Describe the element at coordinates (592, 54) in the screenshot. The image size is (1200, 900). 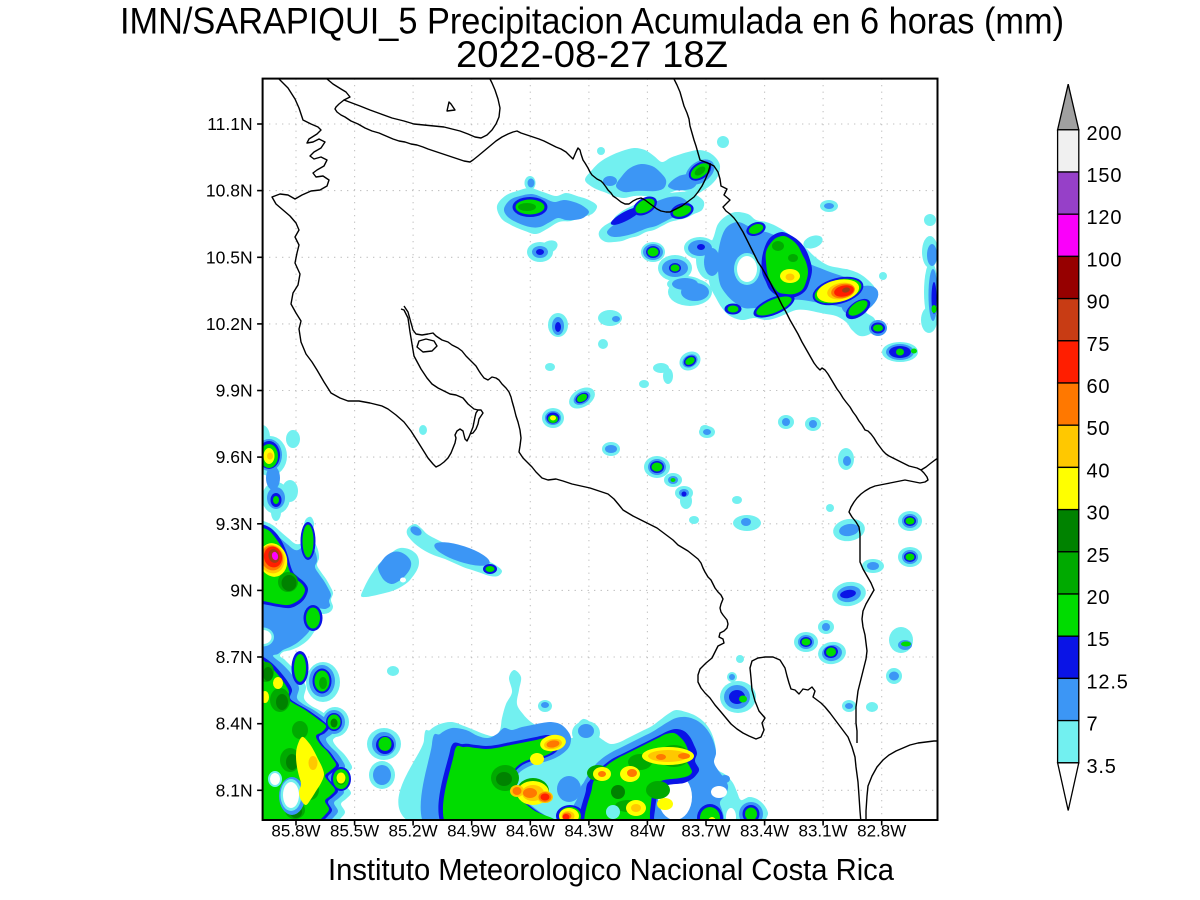
I see `svg-text: 2022-08-27 18Z` at that location.